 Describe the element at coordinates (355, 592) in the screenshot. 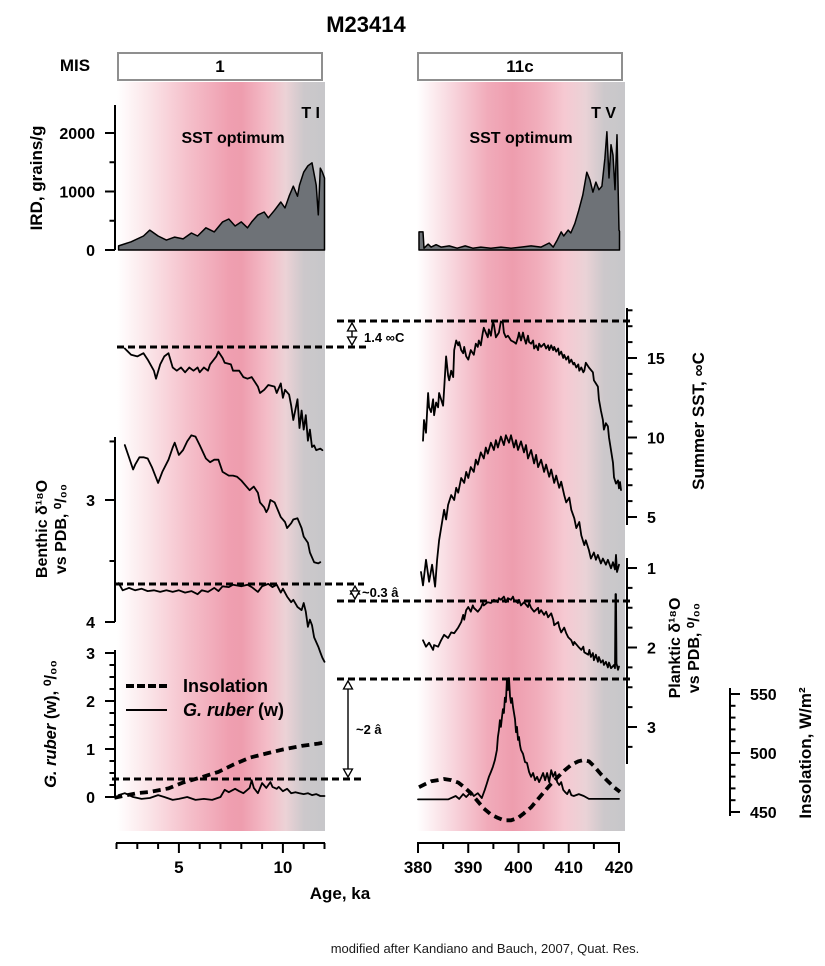

I see `arrow-planktic-difference` at that location.